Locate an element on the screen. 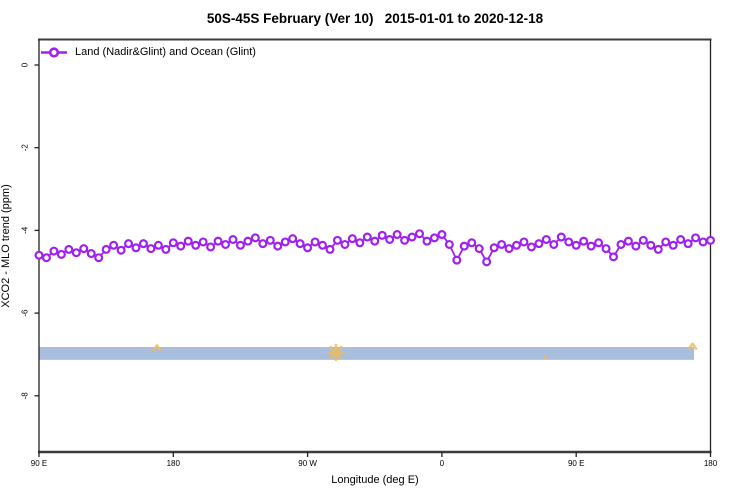 The image size is (750, 500). y-tick-label: 0 is located at coordinates (25, 64).